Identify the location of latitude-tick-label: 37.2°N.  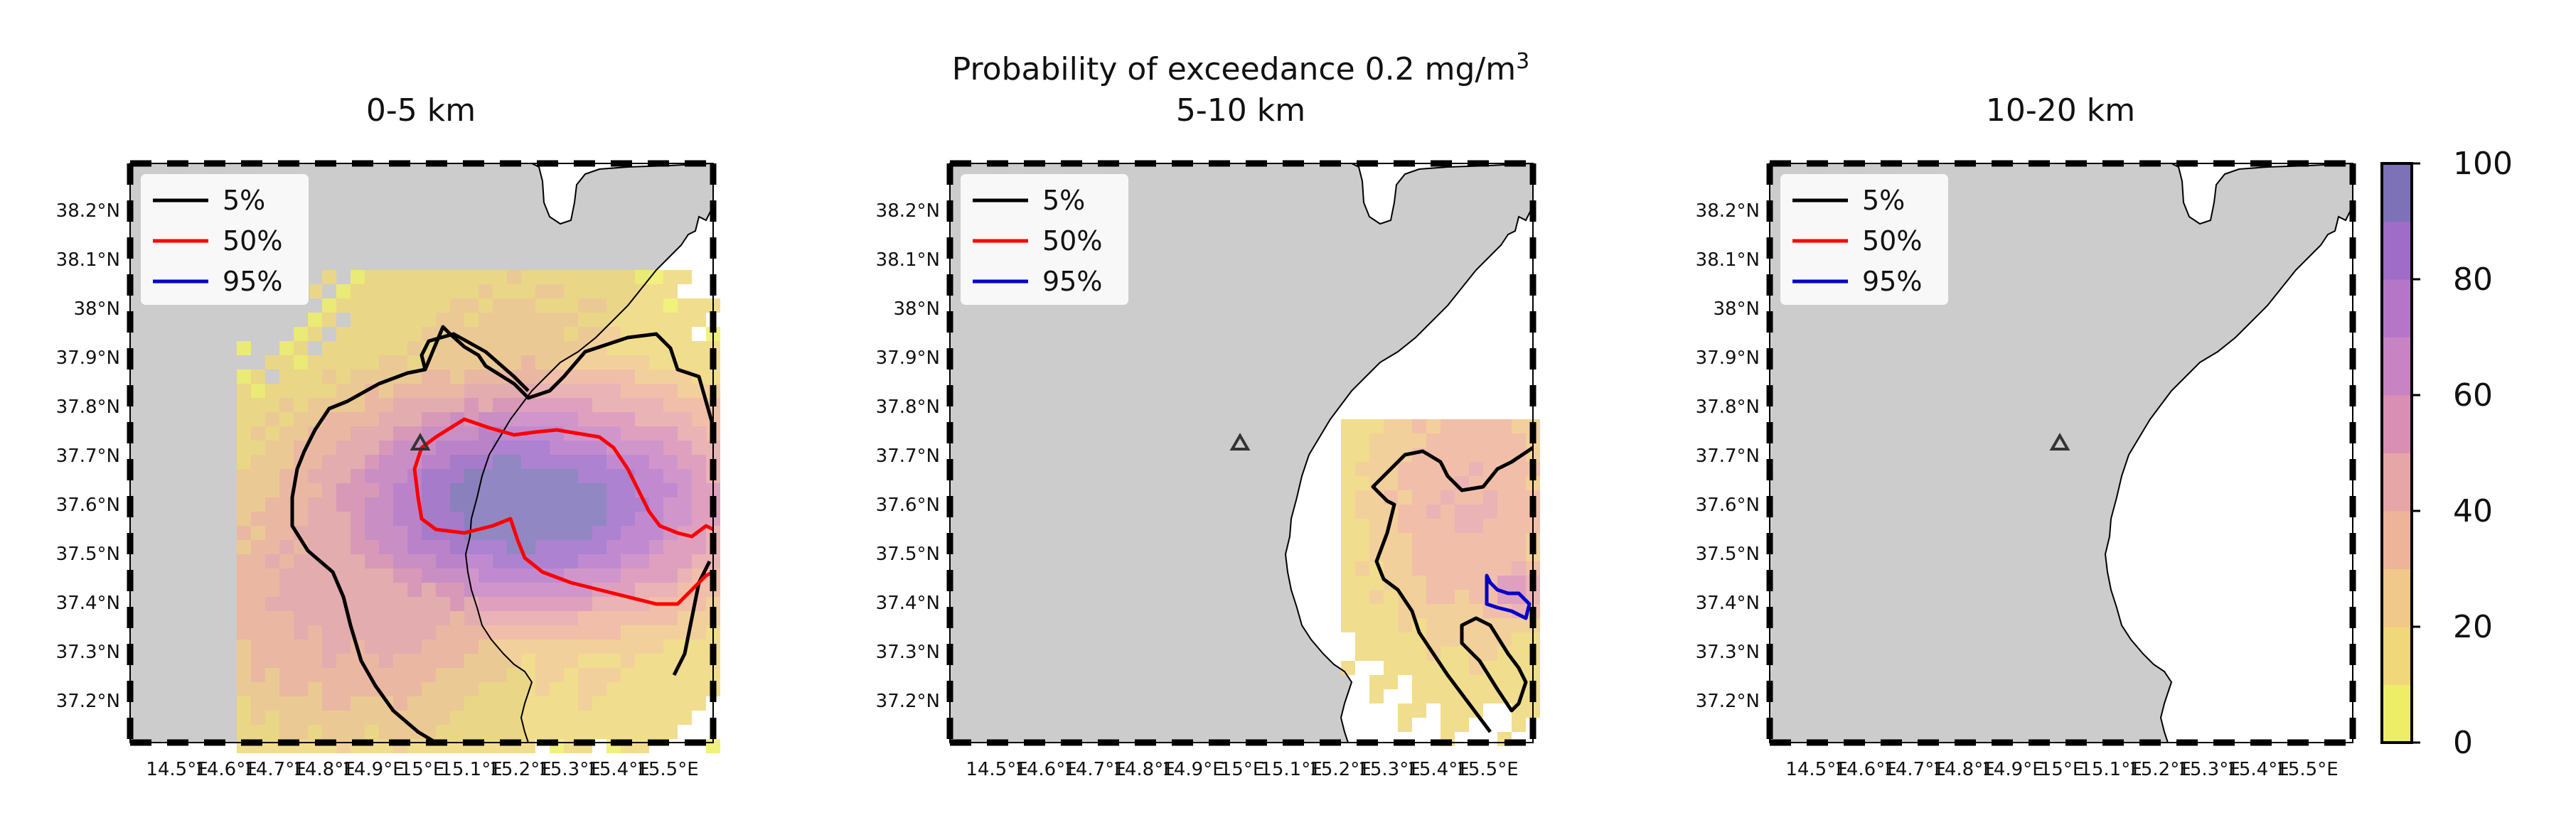
(1728, 701).